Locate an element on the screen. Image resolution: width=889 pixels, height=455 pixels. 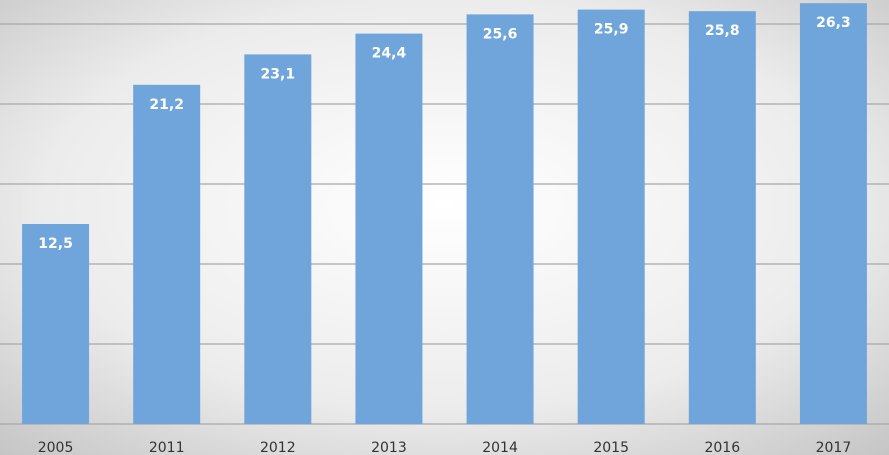
value-label: 12,5 is located at coordinates (55, 244).